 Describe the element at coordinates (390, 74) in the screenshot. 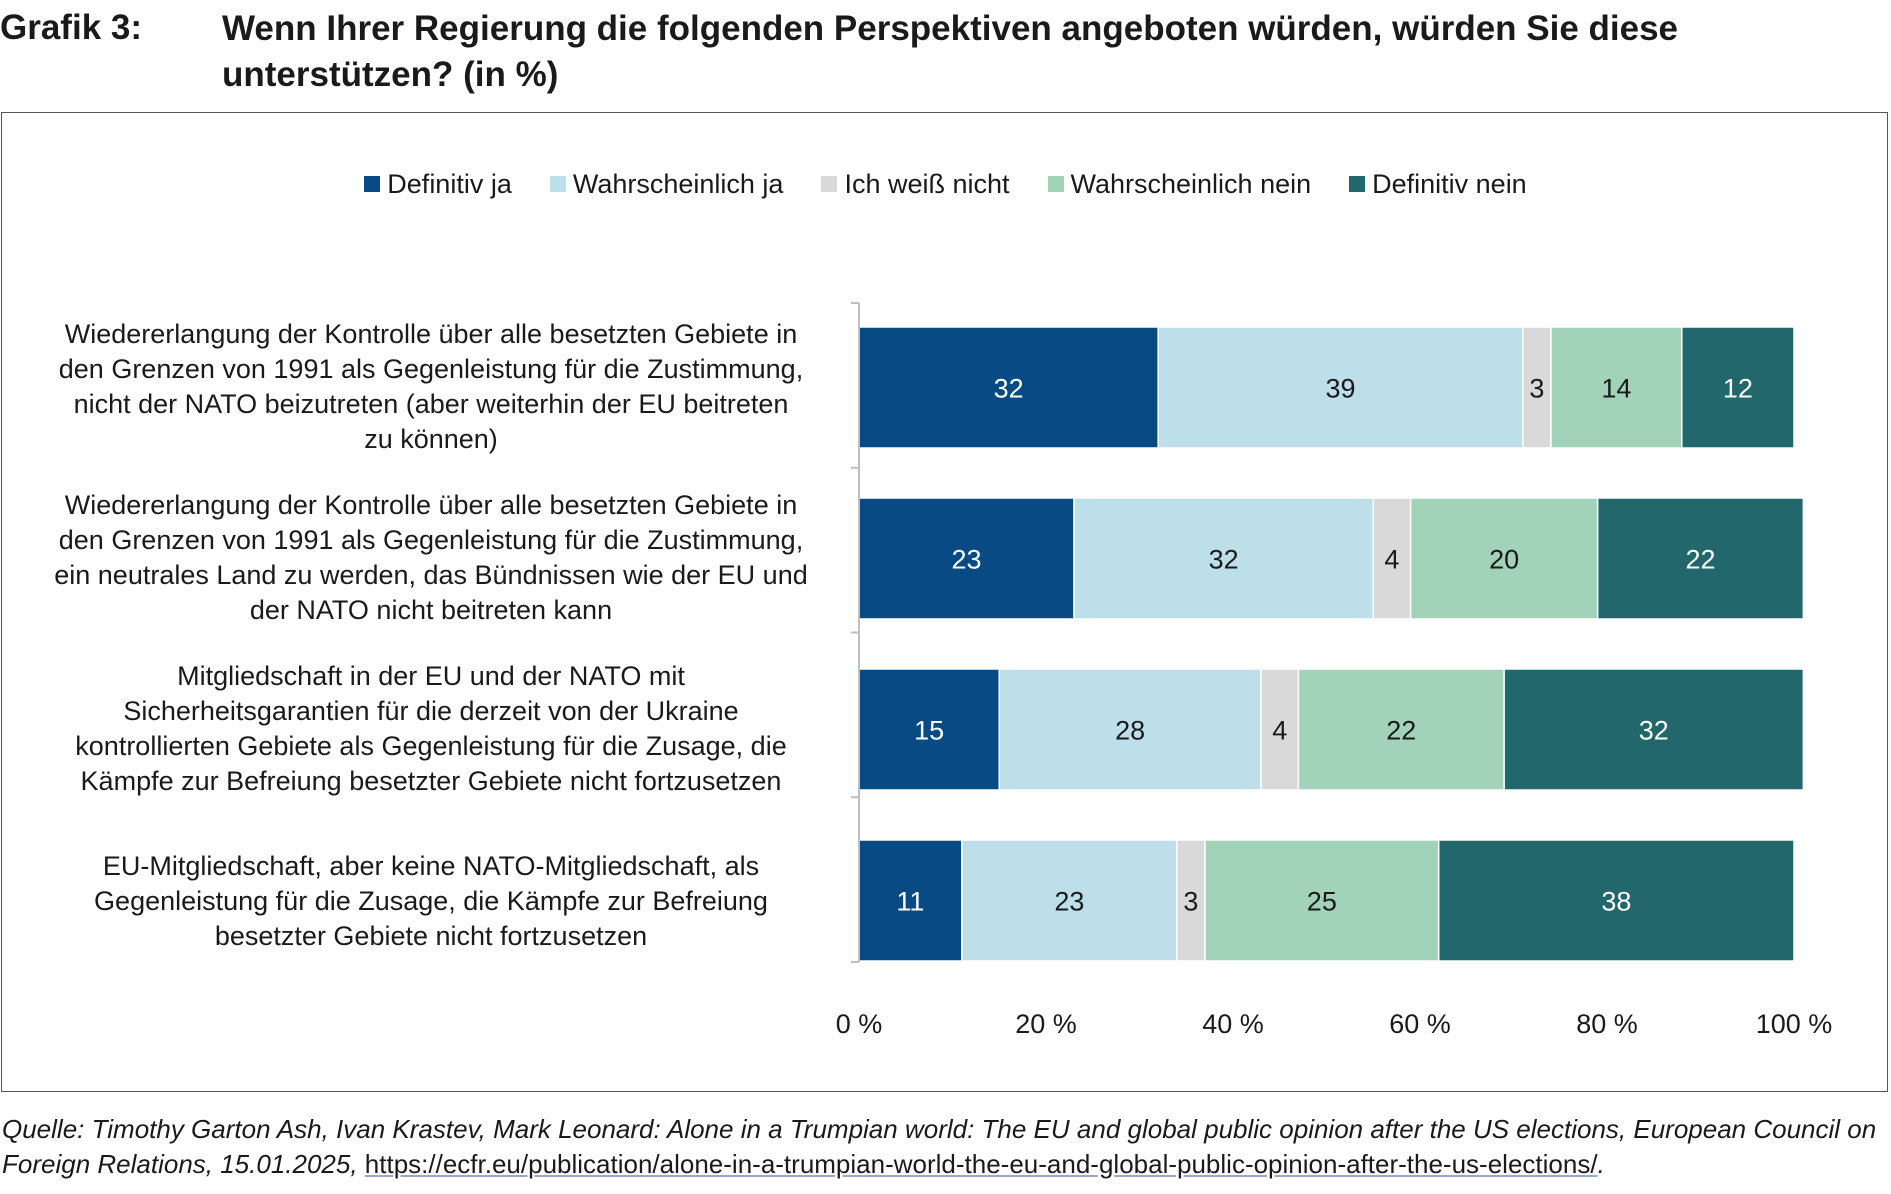

I see `chart-title-line-2: unterstützen? (in %)` at that location.